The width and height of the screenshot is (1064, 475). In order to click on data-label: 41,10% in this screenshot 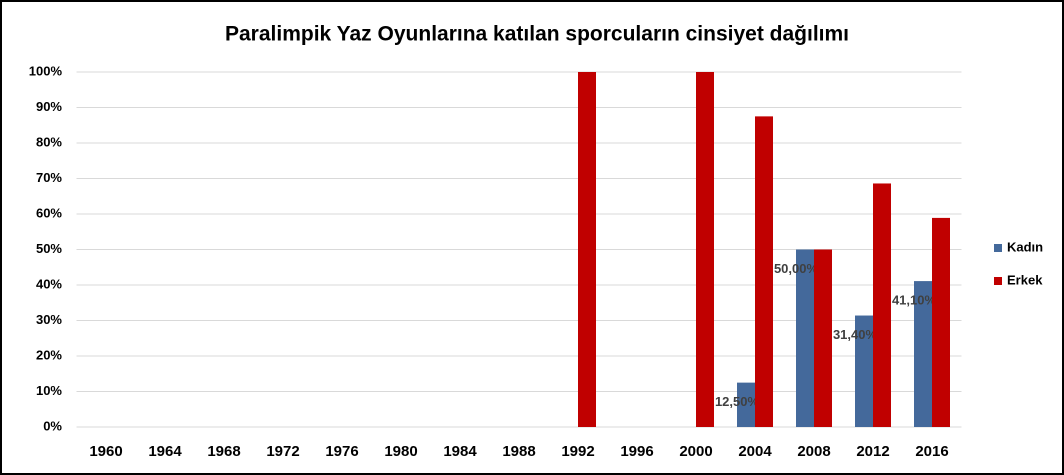, I will do `click(914, 300)`.